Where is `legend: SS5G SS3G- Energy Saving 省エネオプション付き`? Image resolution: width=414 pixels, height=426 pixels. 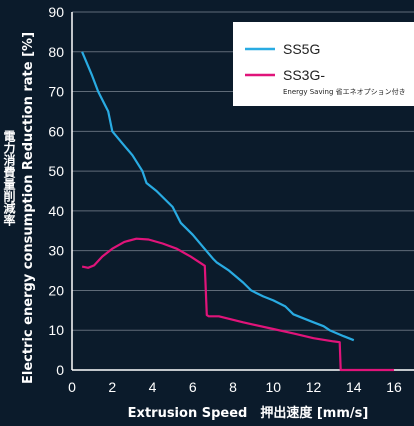
legend: SS5G SS3G- Energy Saving 省エネオプション付き is located at coordinates (323, 64).